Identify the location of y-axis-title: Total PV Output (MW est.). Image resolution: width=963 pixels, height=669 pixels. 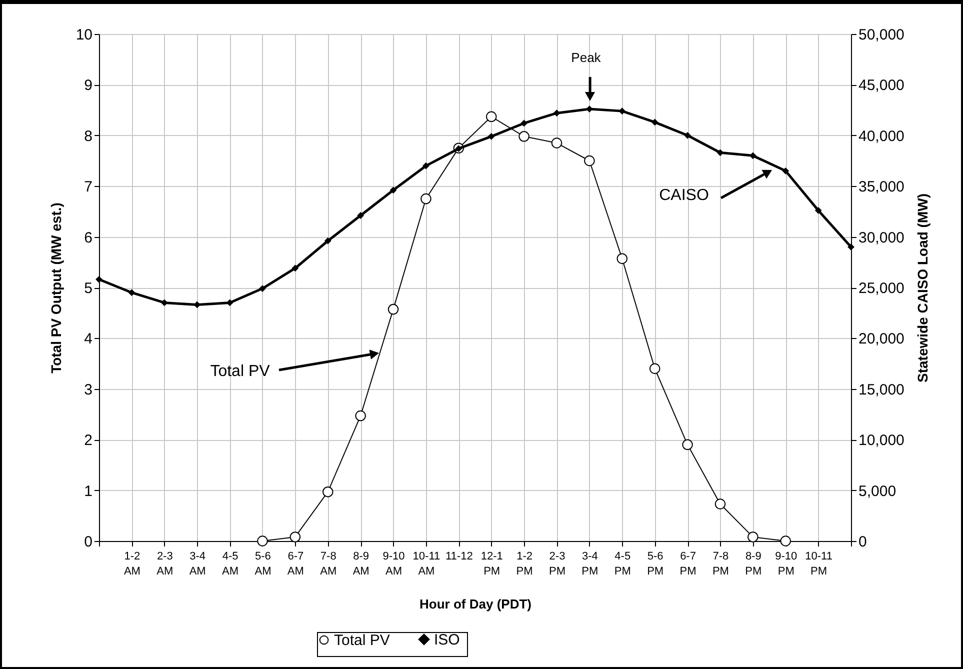
(56, 288).